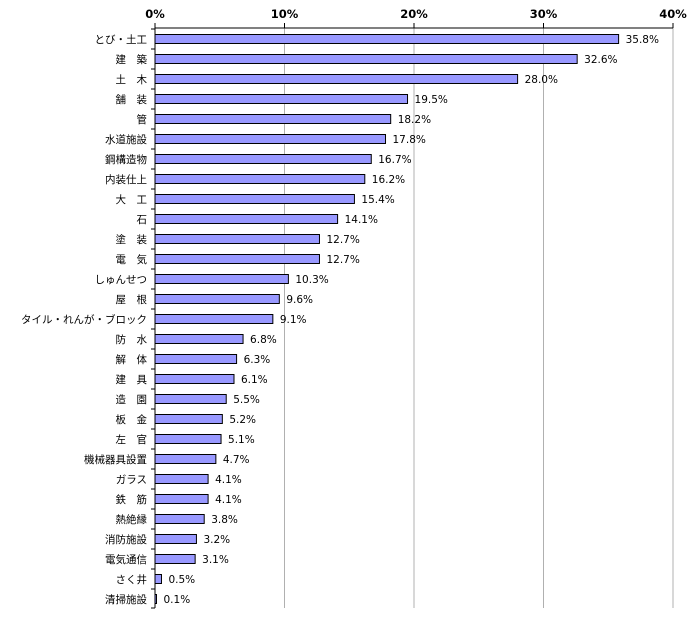  Describe the element at coordinates (132, 399) in the screenshot. I see `category-label: 造 園` at that location.